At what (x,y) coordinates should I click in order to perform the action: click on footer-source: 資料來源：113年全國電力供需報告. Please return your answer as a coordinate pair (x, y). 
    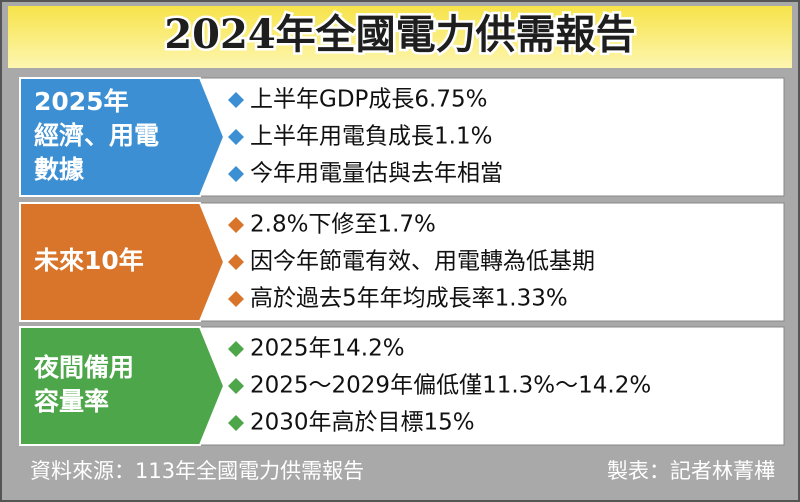
    Looking at the image, I should click on (197, 471).